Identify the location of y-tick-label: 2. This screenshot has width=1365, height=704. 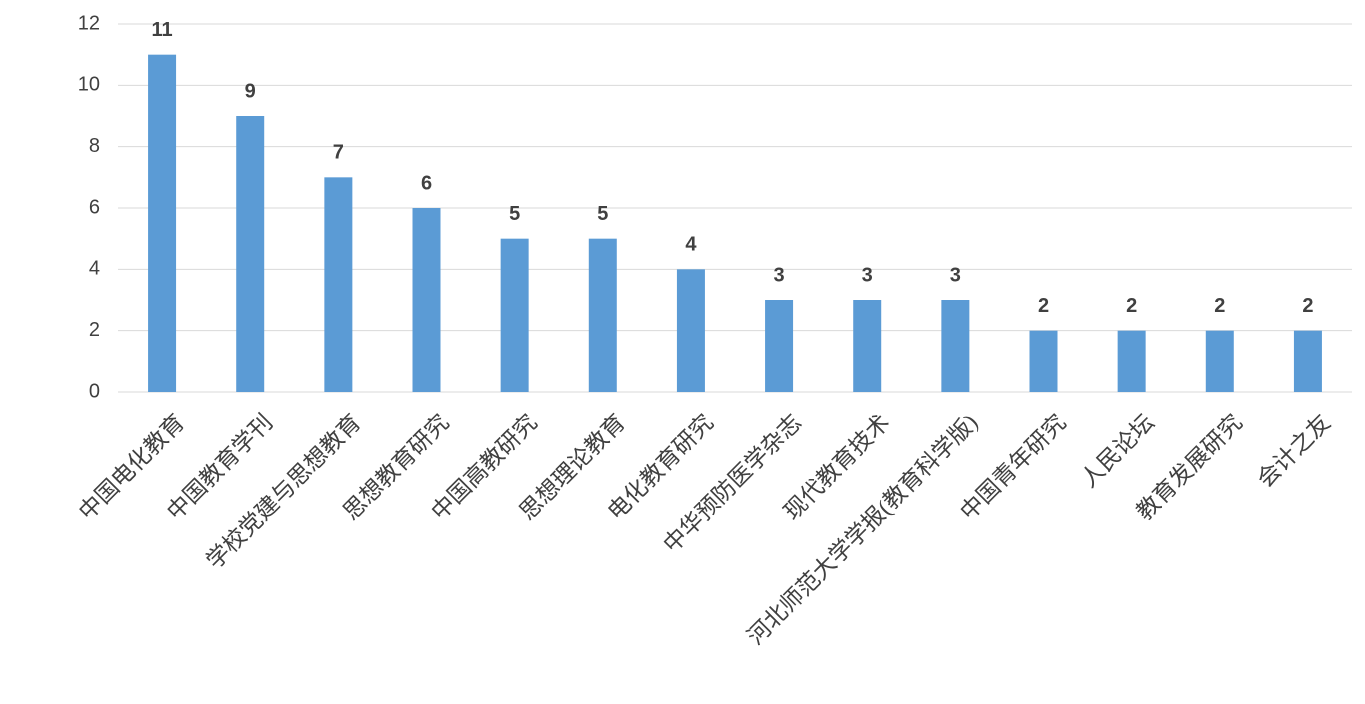
(94, 330).